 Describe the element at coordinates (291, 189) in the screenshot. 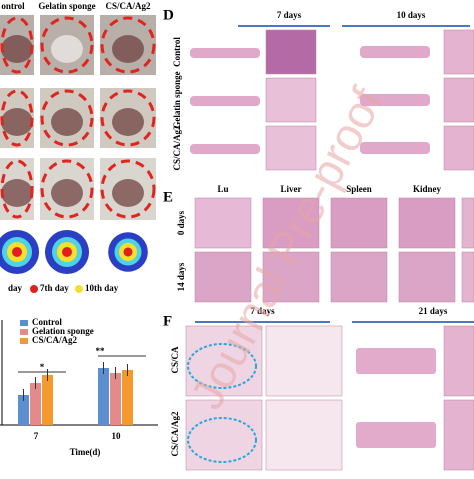

I see `label: Liver` at that location.